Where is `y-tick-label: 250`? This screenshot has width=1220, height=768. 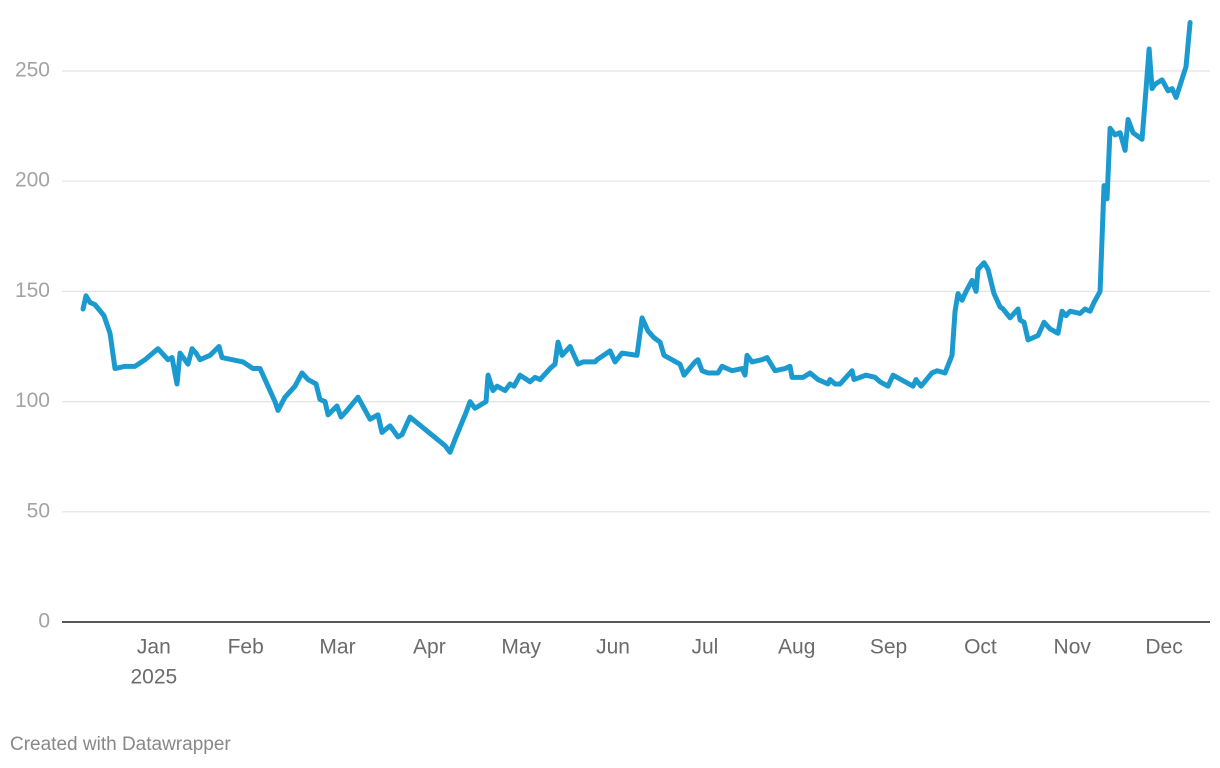 y-tick-label: 250 is located at coordinates (32, 70).